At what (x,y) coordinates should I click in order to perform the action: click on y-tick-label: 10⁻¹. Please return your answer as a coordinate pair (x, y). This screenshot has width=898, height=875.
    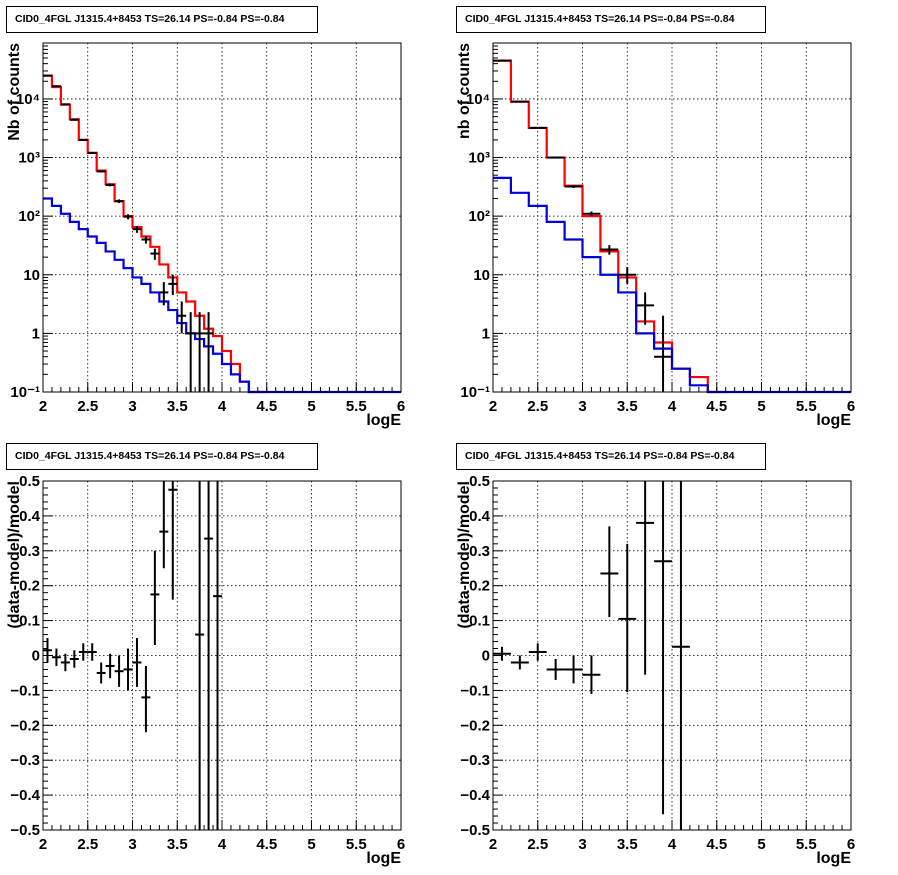
    Looking at the image, I should click on (475, 392).